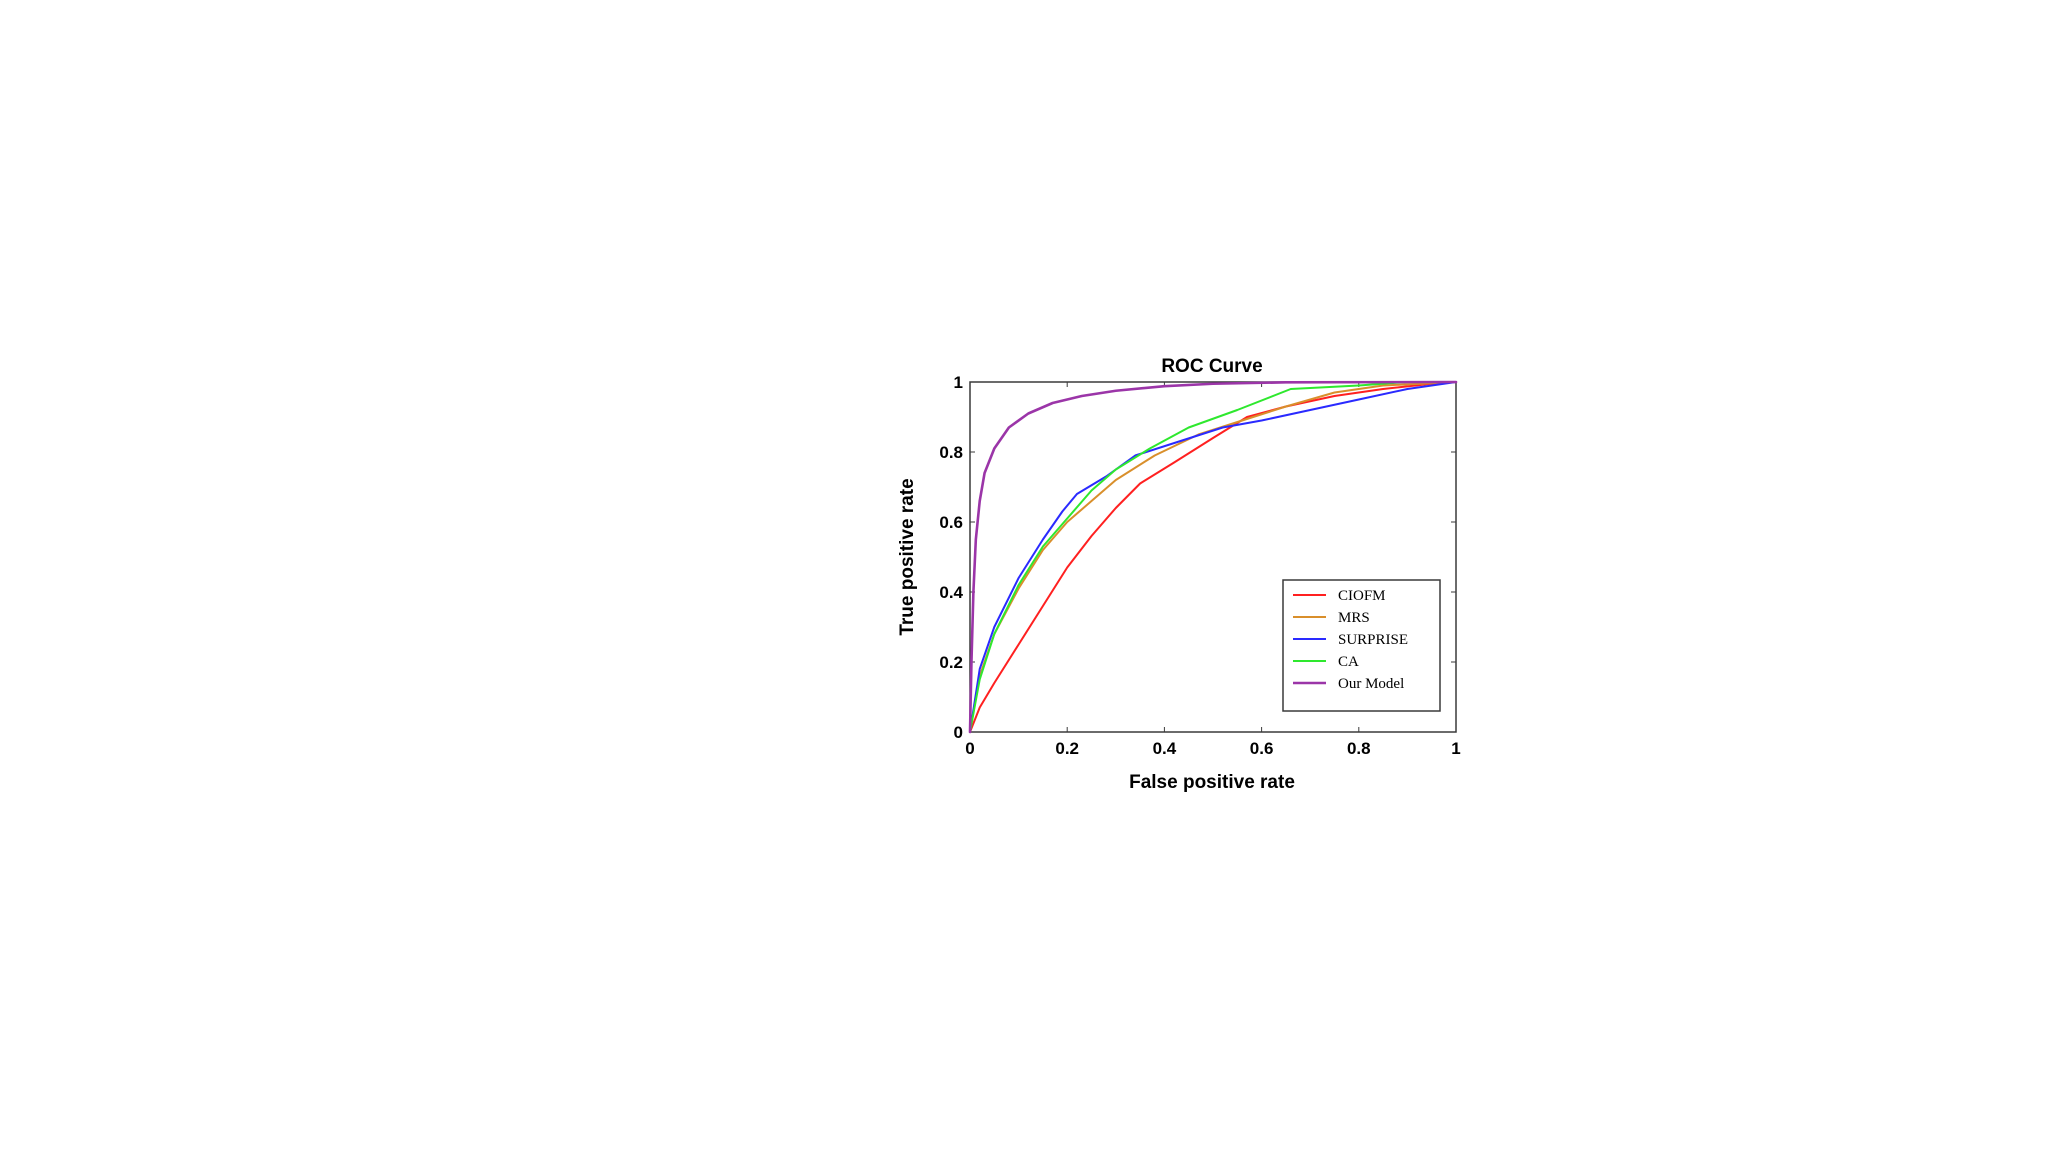  What do you see at coordinates (1067, 748) in the screenshot?
I see `x-tick-label: 0.2` at bounding box center [1067, 748].